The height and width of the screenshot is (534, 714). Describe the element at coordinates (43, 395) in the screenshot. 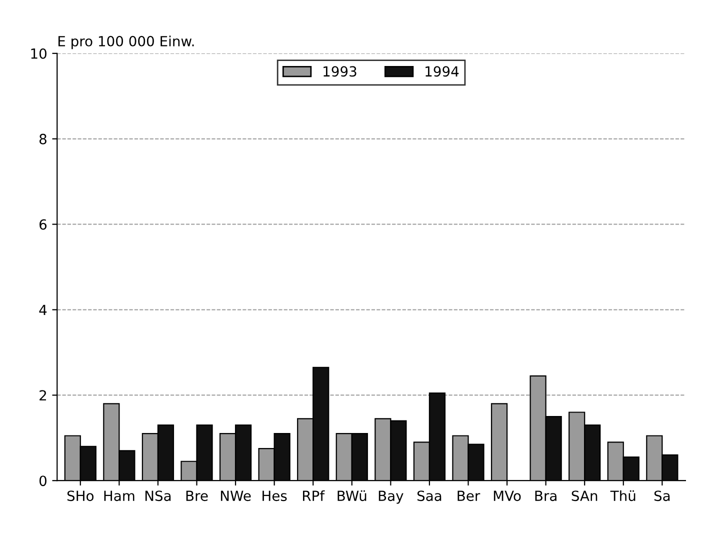

I see `y-tick-label: 2` at that location.